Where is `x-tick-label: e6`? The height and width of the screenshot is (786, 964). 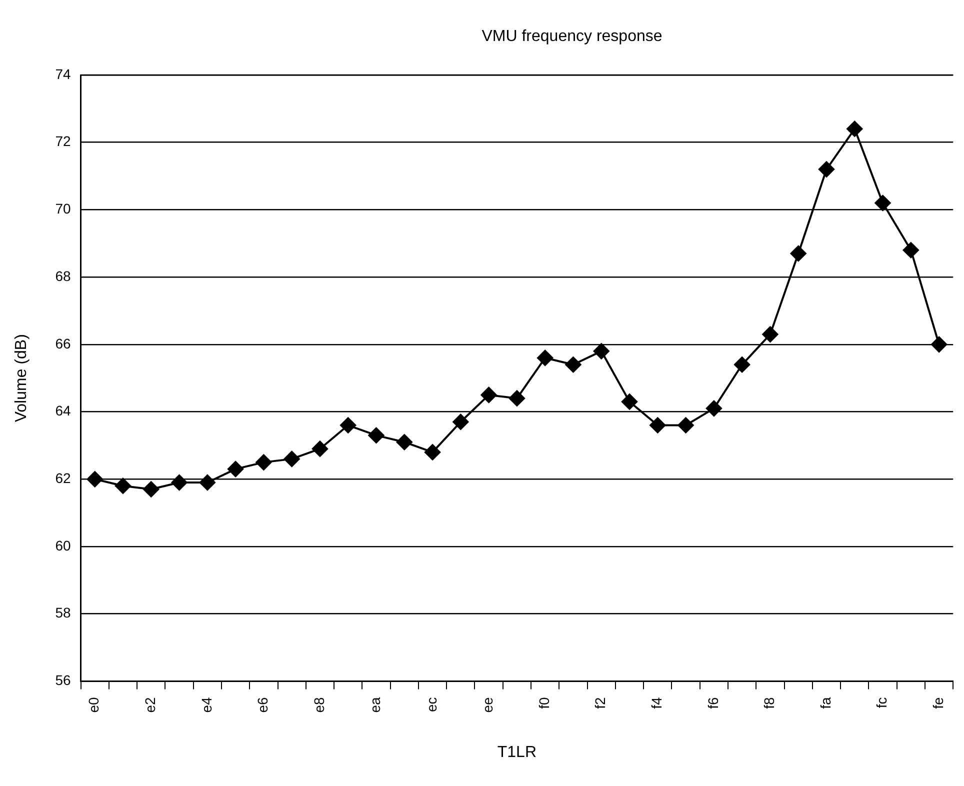 x-tick-label: e6 is located at coordinates (262, 705).